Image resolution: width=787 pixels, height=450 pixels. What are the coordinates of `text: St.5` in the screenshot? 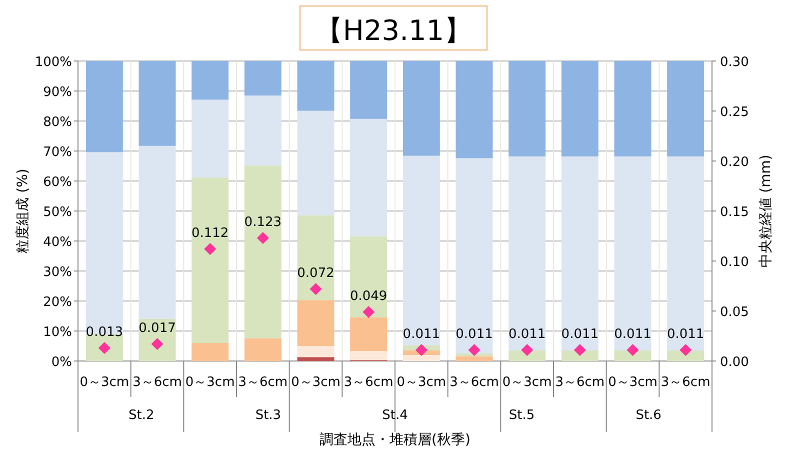 It's located at (521, 415).